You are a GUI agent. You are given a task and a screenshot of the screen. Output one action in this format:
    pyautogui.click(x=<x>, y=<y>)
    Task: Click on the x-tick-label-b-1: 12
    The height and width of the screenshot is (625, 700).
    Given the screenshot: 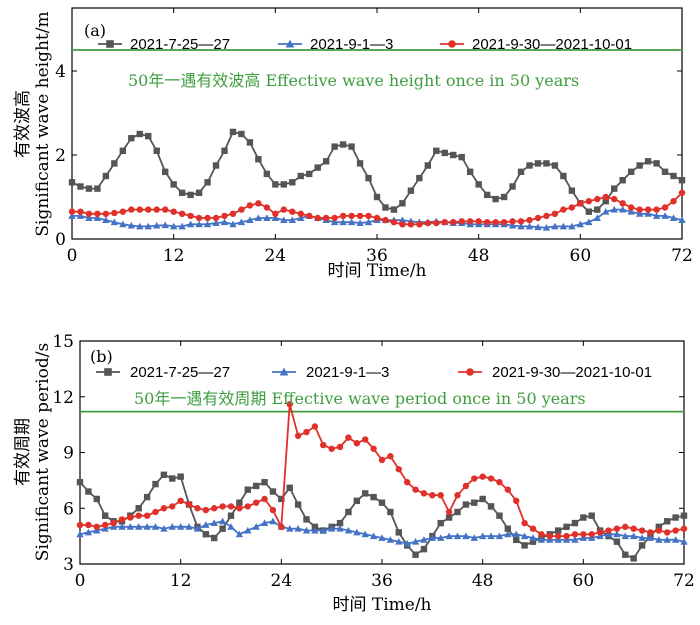 What is the action you would take?
    pyautogui.click(x=181, y=581)
    